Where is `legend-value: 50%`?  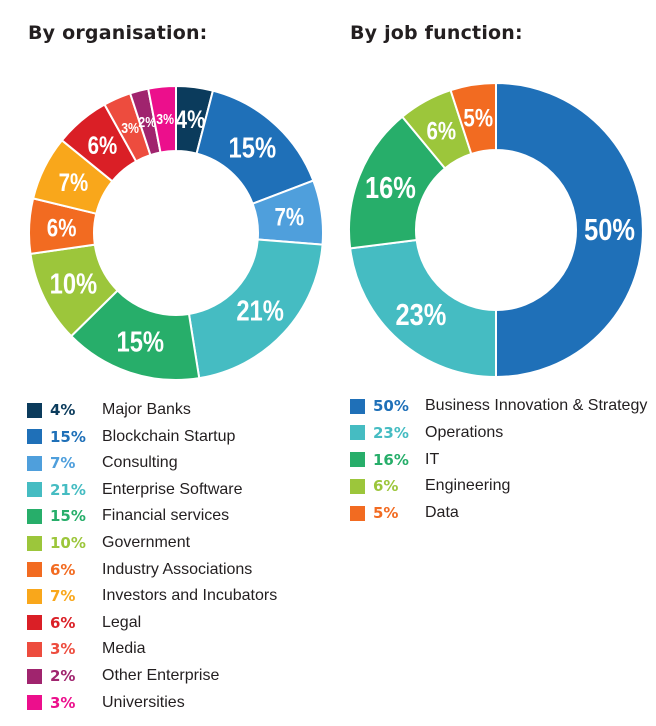 legend-value: 50% is located at coordinates (391, 406).